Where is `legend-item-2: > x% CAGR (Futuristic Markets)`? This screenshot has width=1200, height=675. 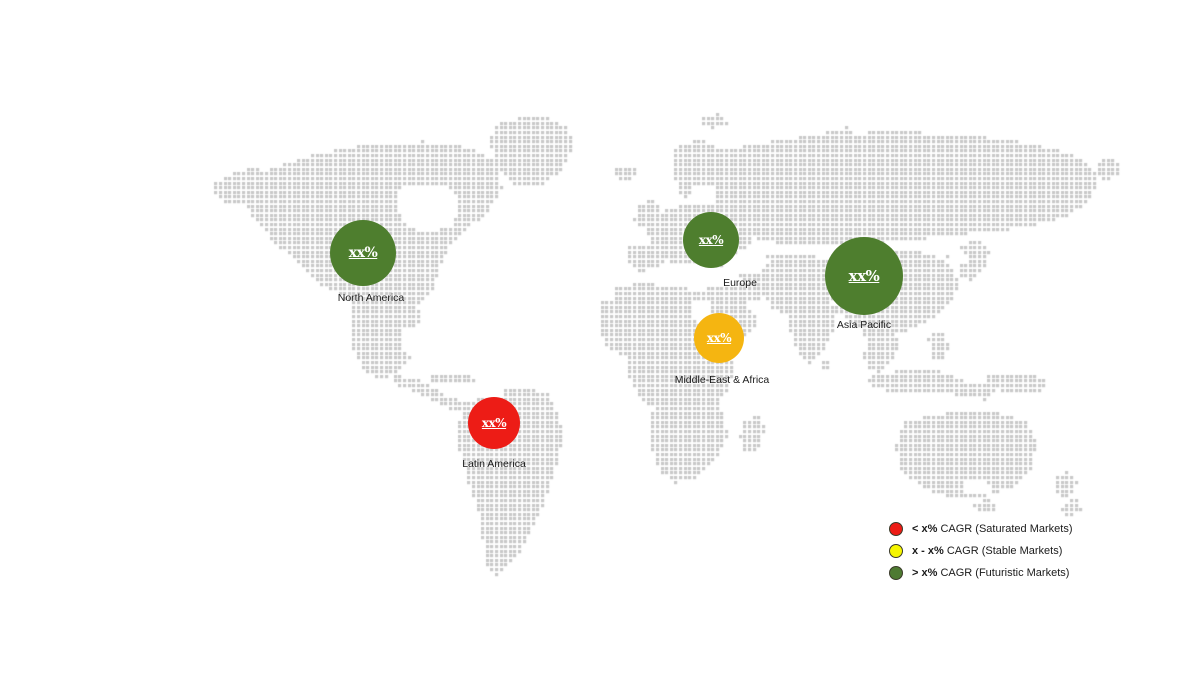 legend-item-2: > x% CAGR (Futuristic Markets) is located at coordinates (981, 573).